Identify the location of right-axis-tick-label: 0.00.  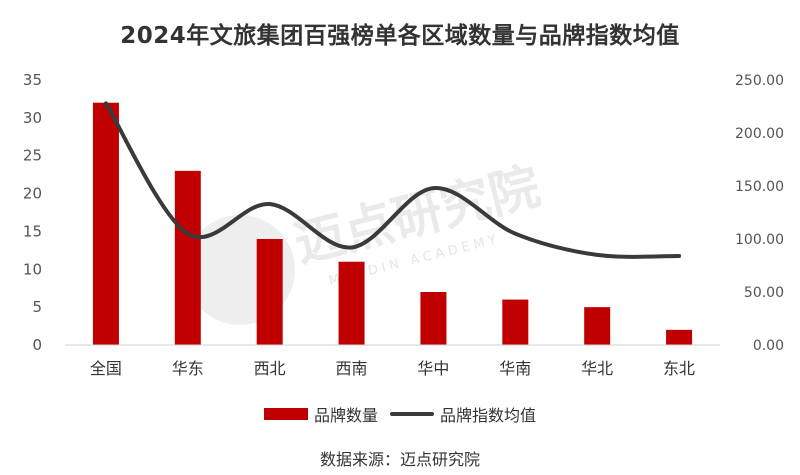
(768, 346).